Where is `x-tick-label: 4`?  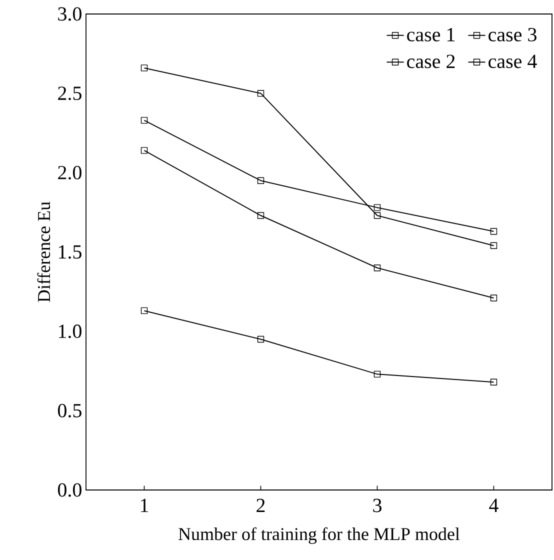 x-tick-label: 4 is located at coordinates (493, 505).